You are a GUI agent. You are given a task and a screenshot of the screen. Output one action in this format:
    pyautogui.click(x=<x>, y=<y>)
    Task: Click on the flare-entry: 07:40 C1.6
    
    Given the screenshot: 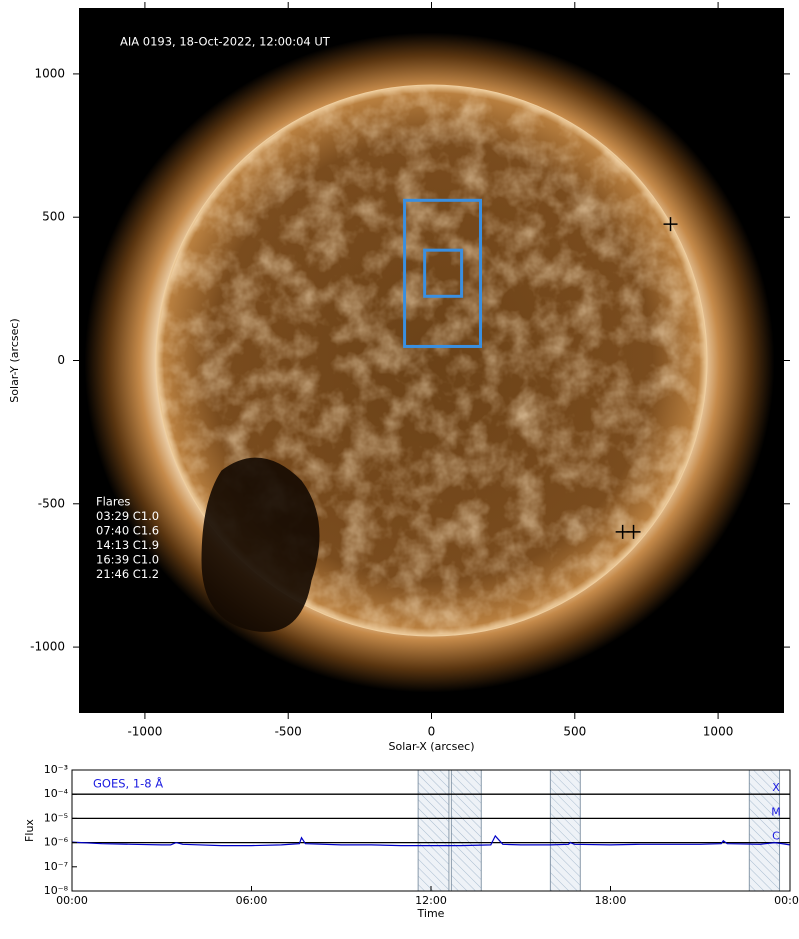 What is the action you would take?
    pyautogui.click(x=127, y=531)
    